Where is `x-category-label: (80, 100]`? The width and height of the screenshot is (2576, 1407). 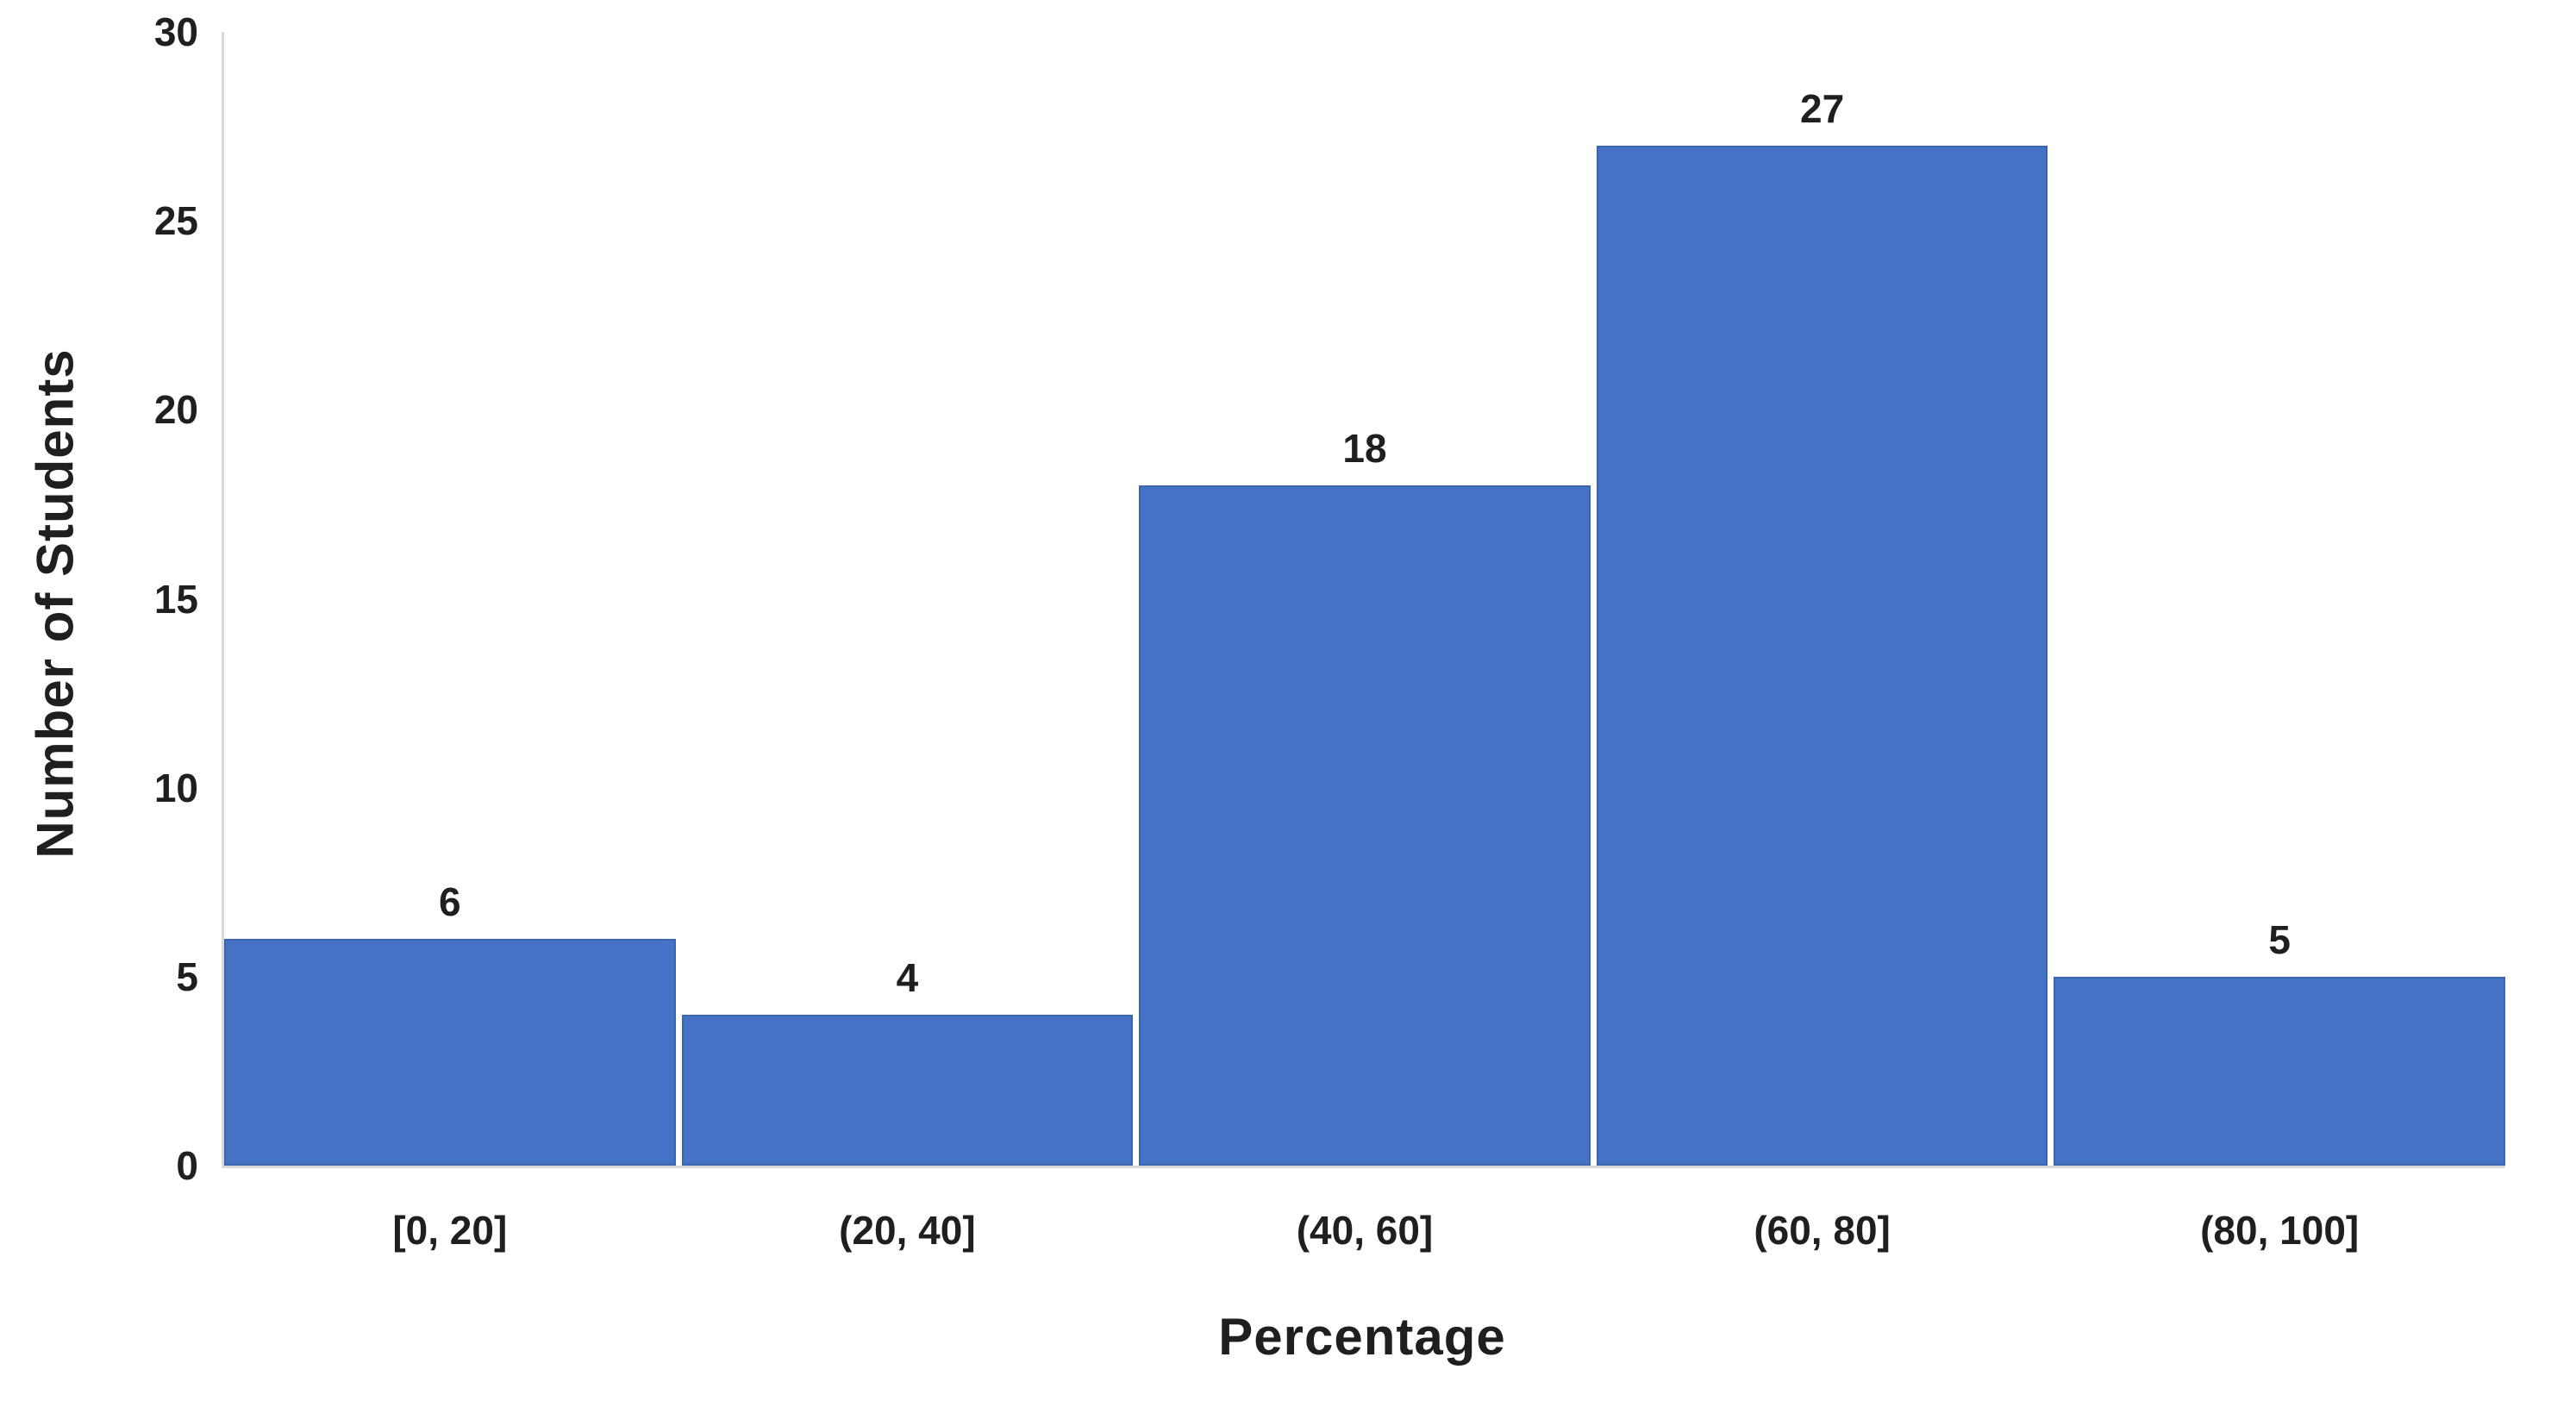 x-category-label: (80, 100] is located at coordinates (2280, 1230).